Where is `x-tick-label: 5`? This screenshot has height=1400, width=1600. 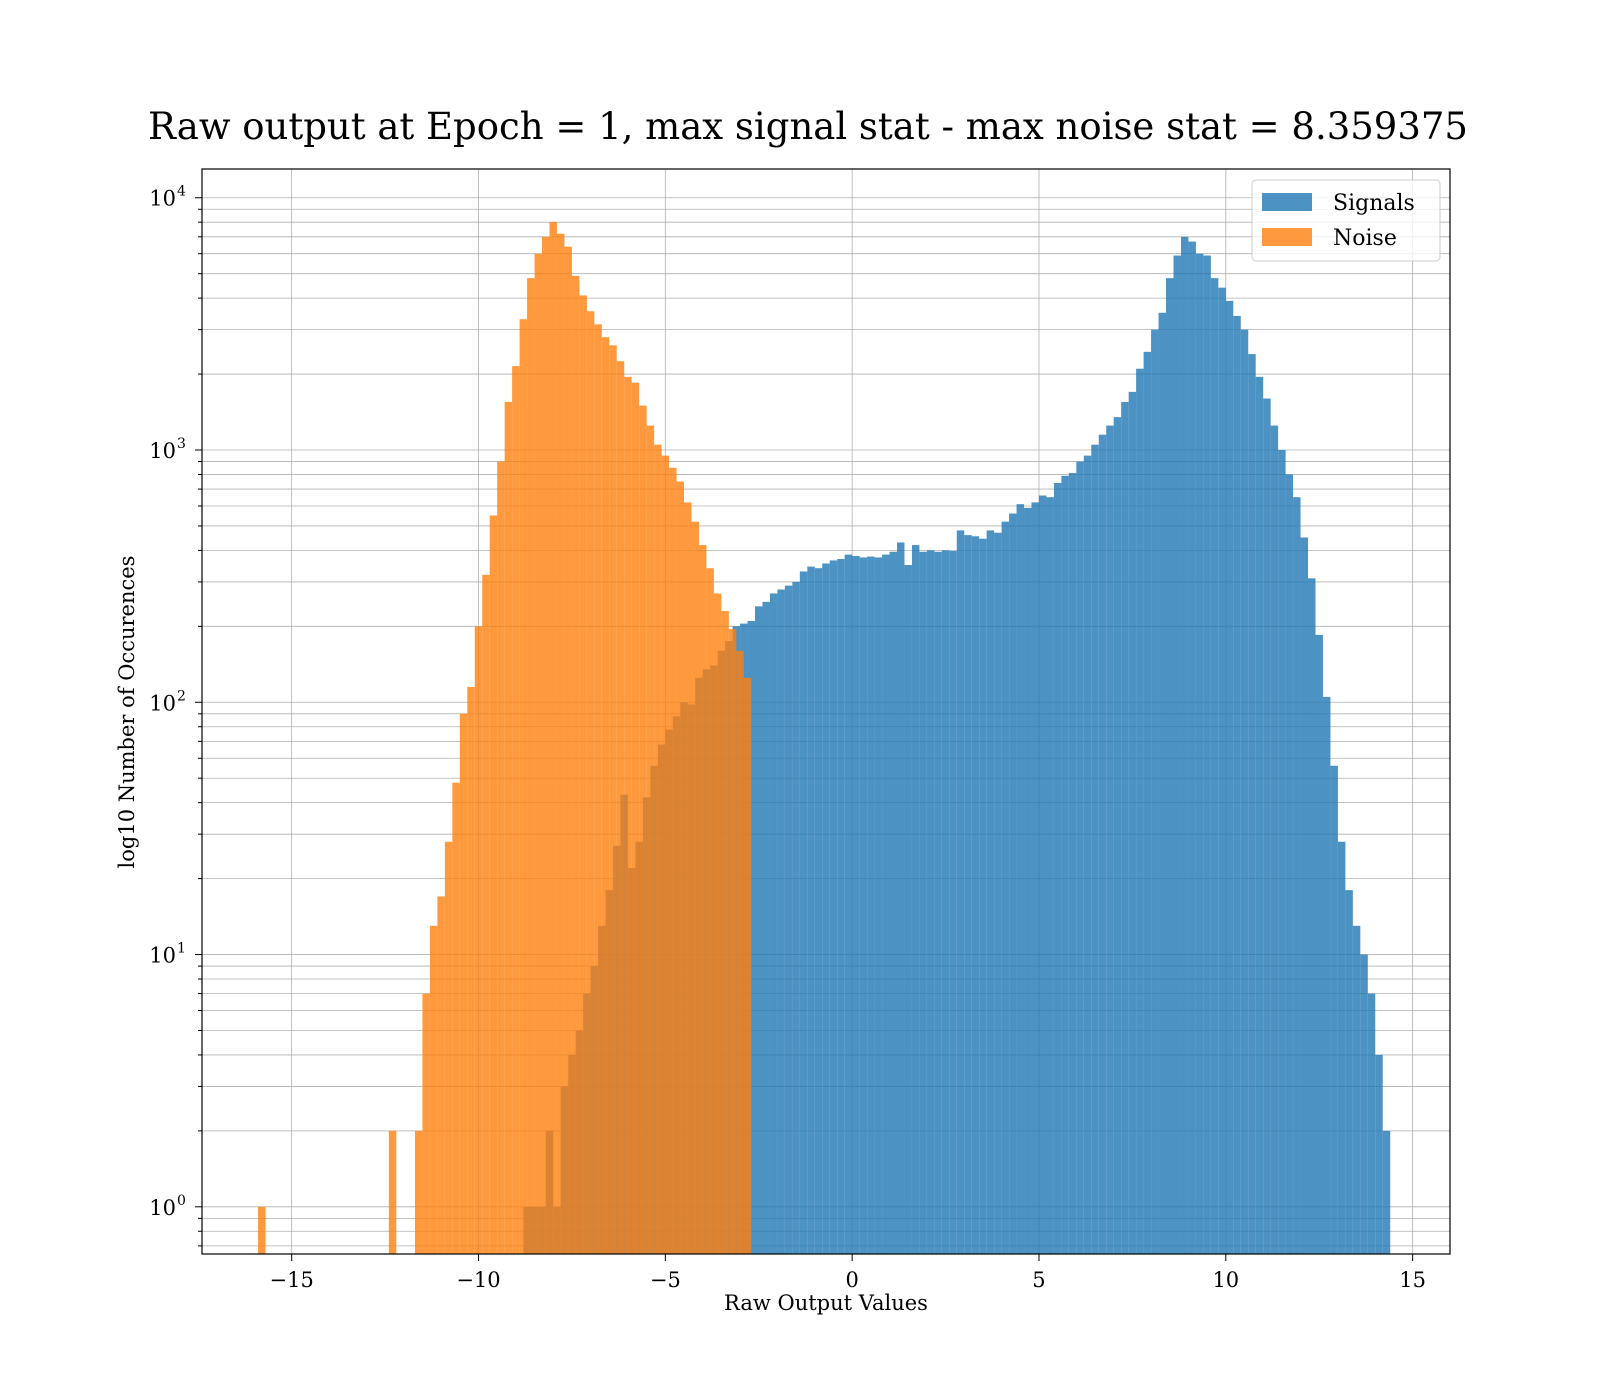
x-tick-label: 5 is located at coordinates (1038, 1280).